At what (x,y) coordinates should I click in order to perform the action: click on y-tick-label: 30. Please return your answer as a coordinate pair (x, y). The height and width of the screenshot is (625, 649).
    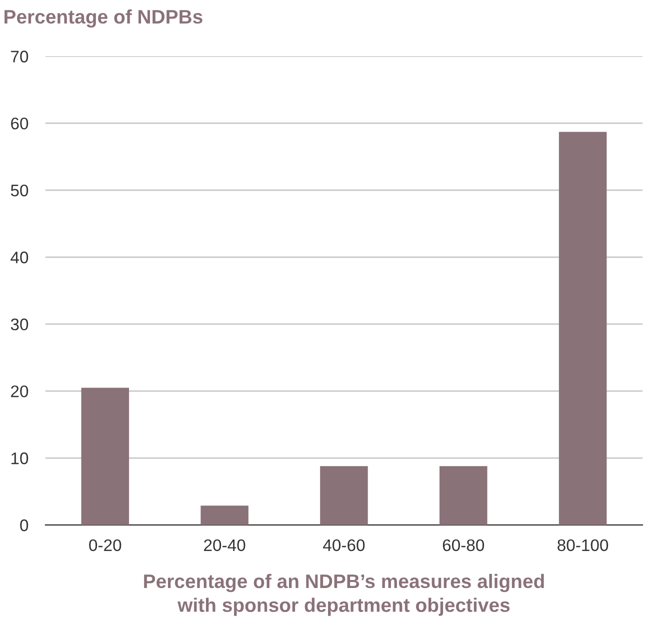
    Looking at the image, I should click on (19, 324).